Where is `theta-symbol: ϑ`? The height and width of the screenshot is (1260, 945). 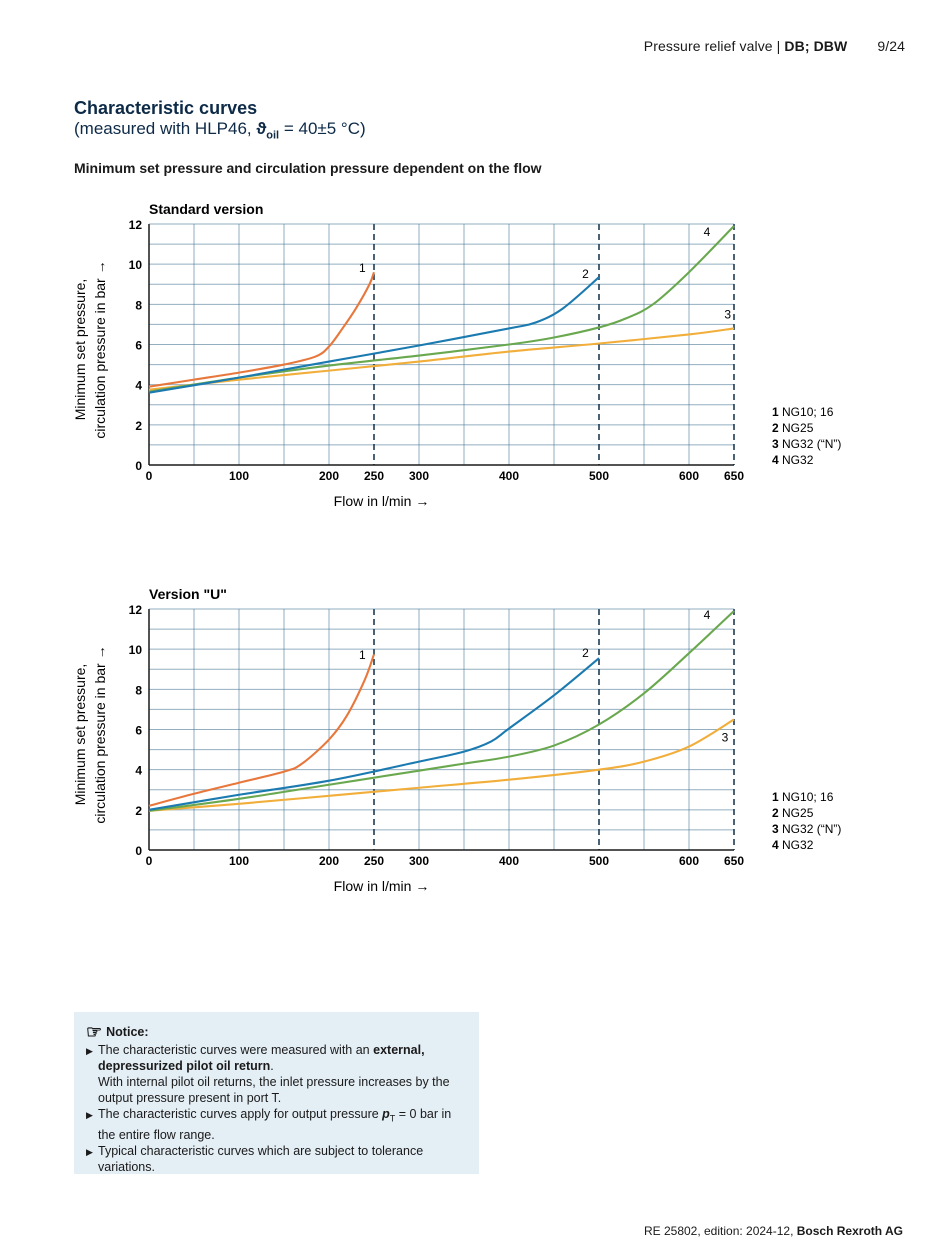 theta-symbol: ϑ is located at coordinates (261, 128).